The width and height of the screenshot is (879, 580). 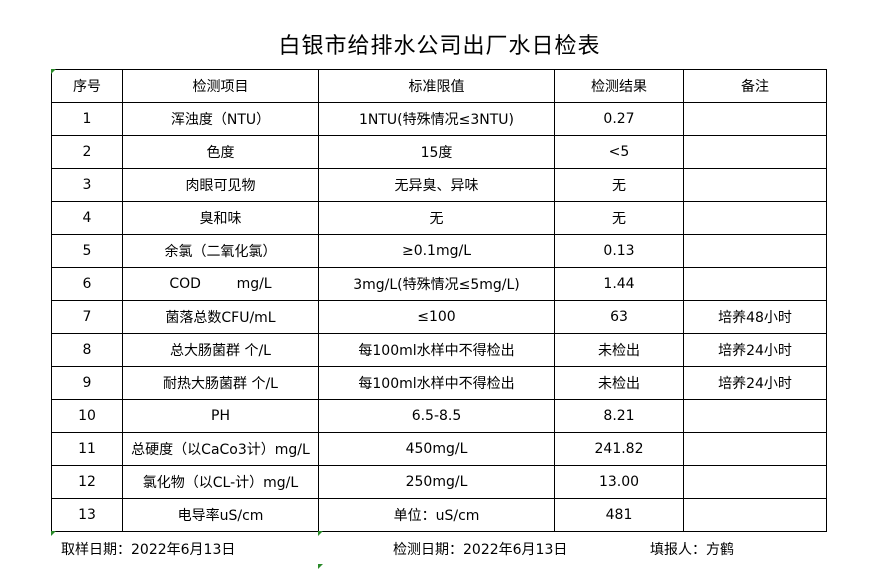 What do you see at coordinates (87, 317) in the screenshot?
I see `cell-index: 7` at bounding box center [87, 317].